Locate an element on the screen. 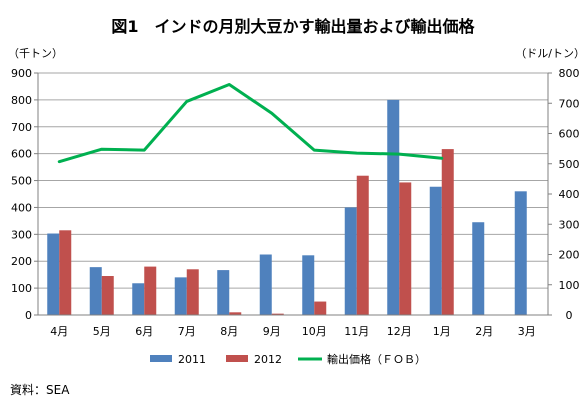 The height and width of the screenshot is (409, 587). bar-2012-5月 is located at coordinates (107, 295).